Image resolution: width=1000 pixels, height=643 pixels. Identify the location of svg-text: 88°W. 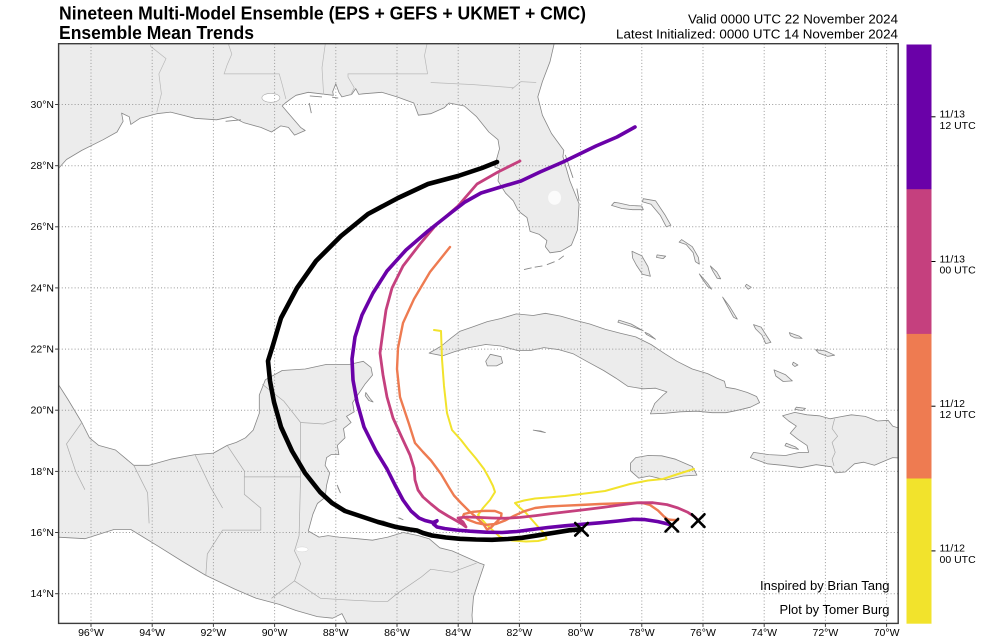
(336, 633).